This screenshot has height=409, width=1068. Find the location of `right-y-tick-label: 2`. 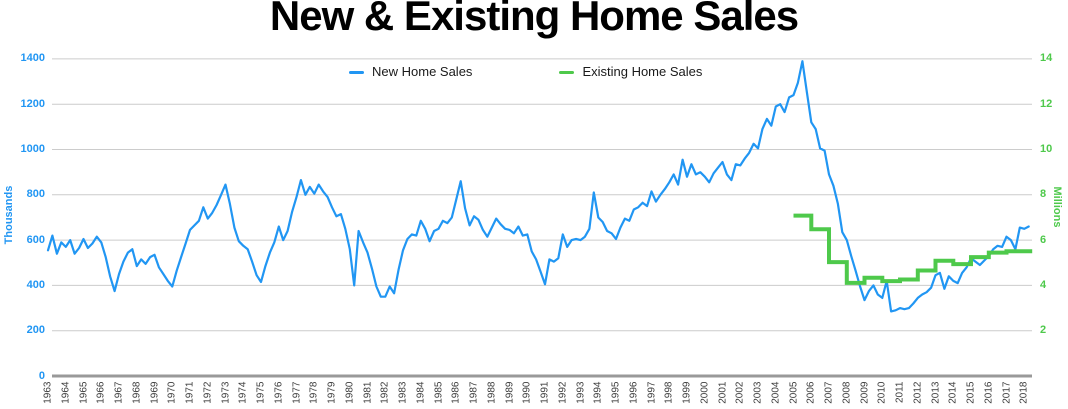

right-y-tick-label: 2 is located at coordinates (1043, 330).